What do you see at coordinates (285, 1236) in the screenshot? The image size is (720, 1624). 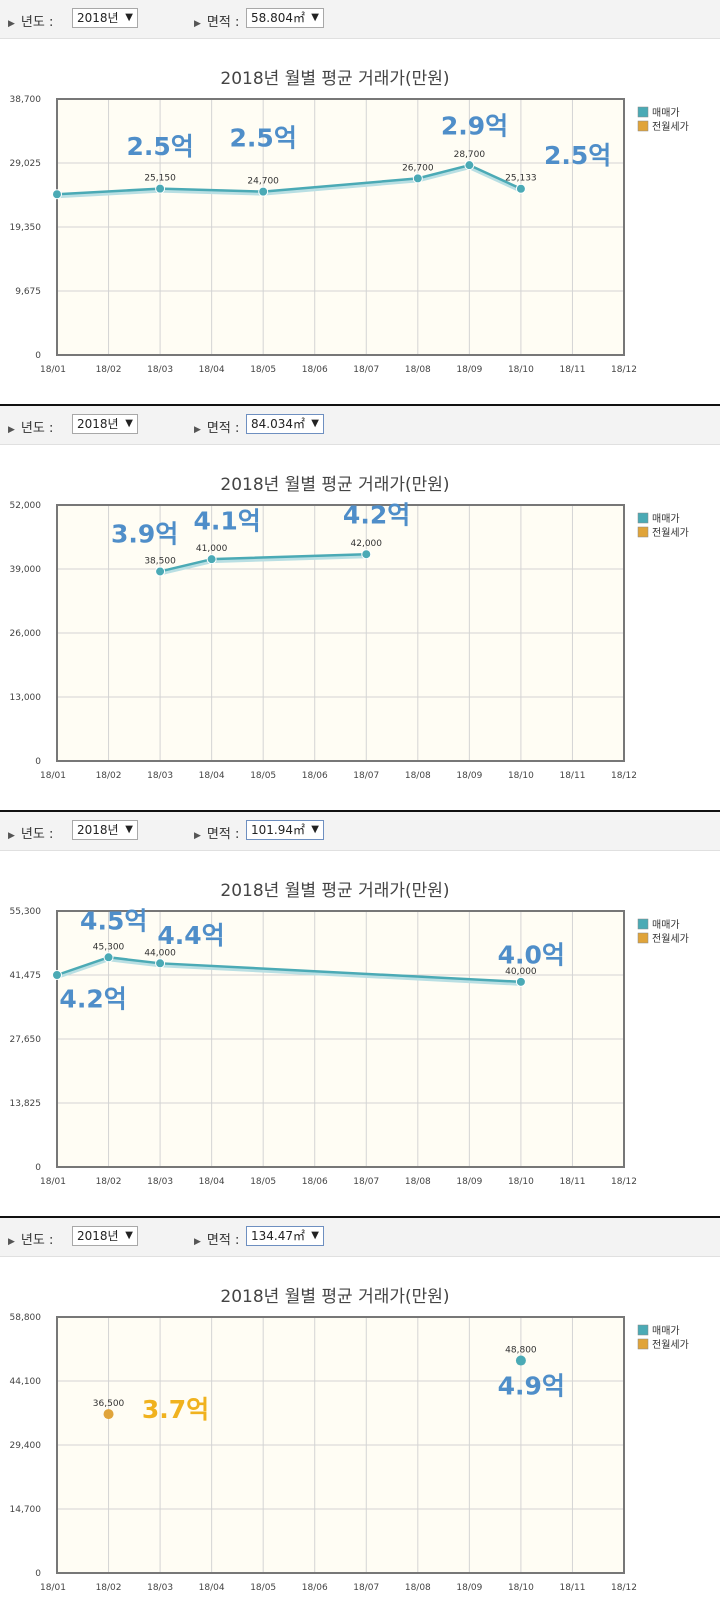 I see `area-select: 134.47㎡ ▼` at bounding box center [285, 1236].